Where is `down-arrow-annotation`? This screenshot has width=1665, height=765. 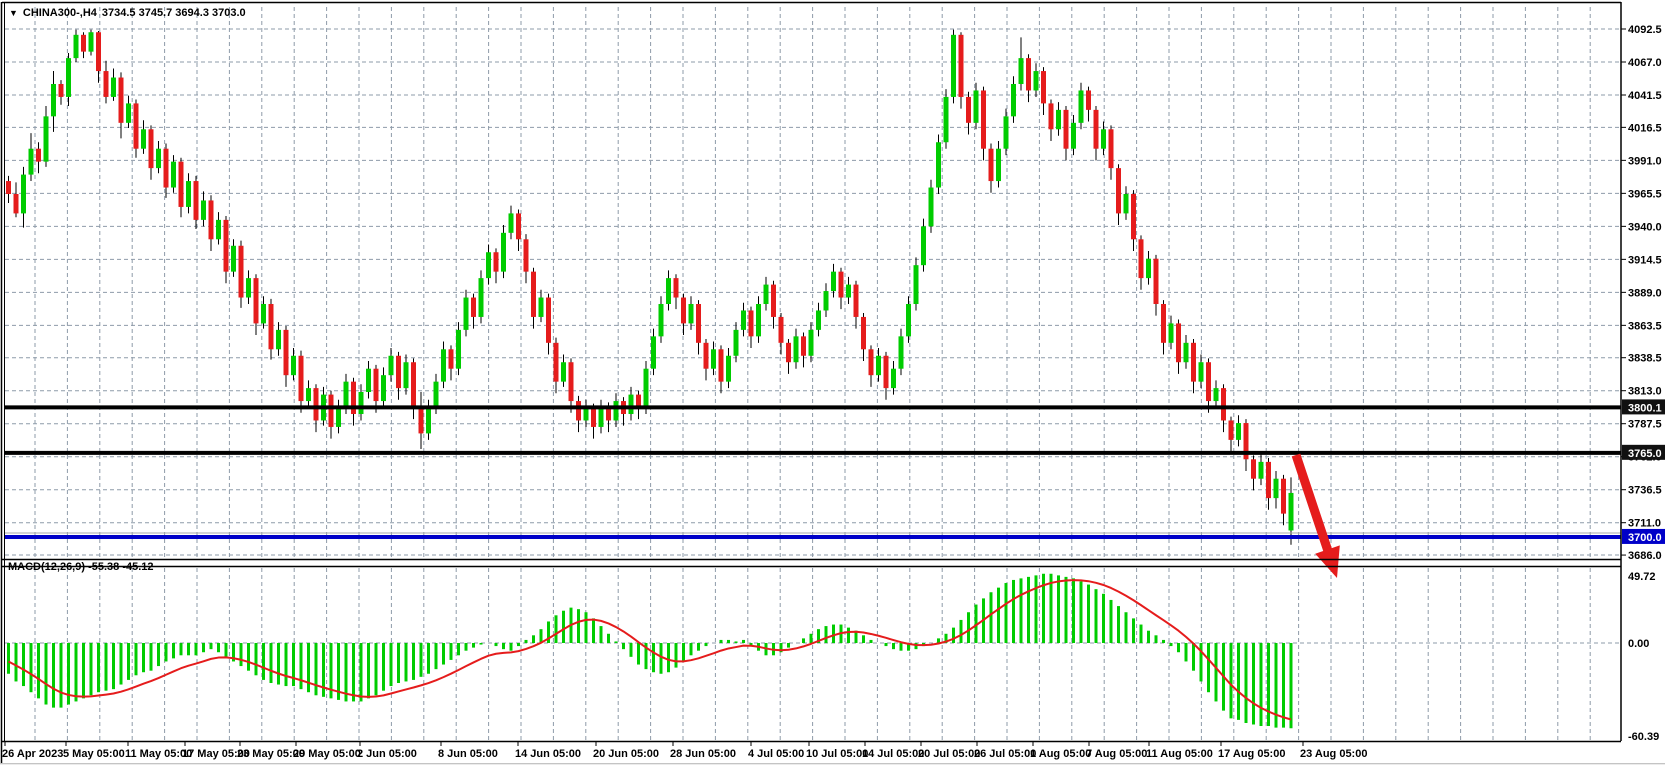
down-arrow-annotation is located at coordinates (1315, 515).